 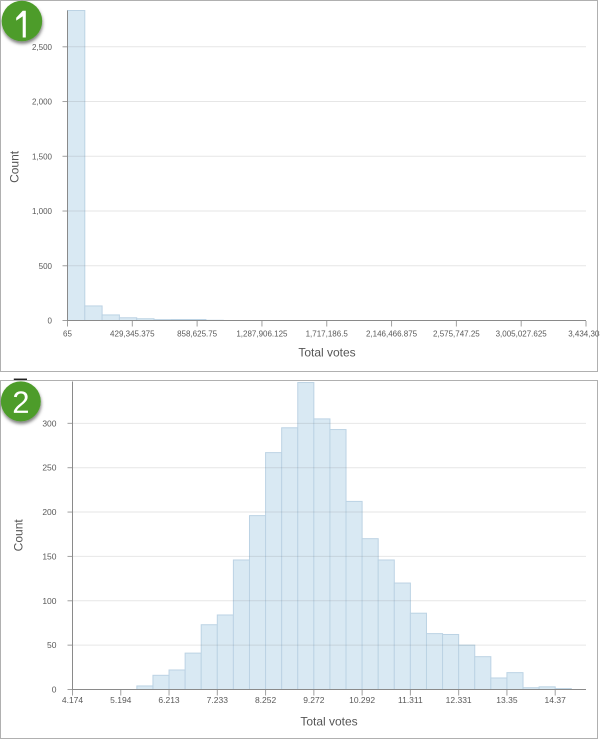 What do you see at coordinates (73, 700) in the screenshot?
I see `svg-text: 4.174` at bounding box center [73, 700].